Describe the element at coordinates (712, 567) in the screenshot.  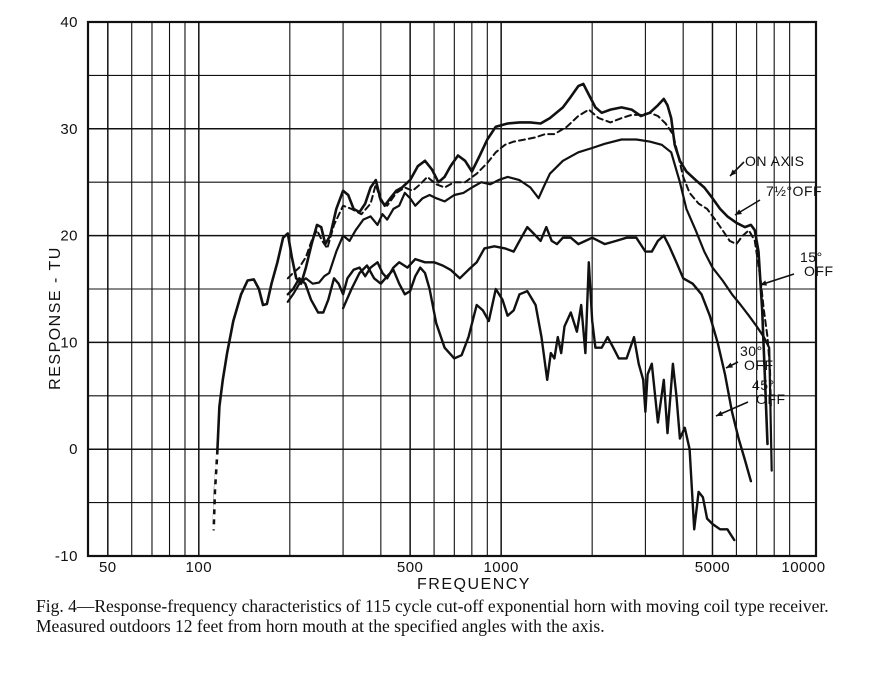
I see `x-tick-label: 5000` at that location.